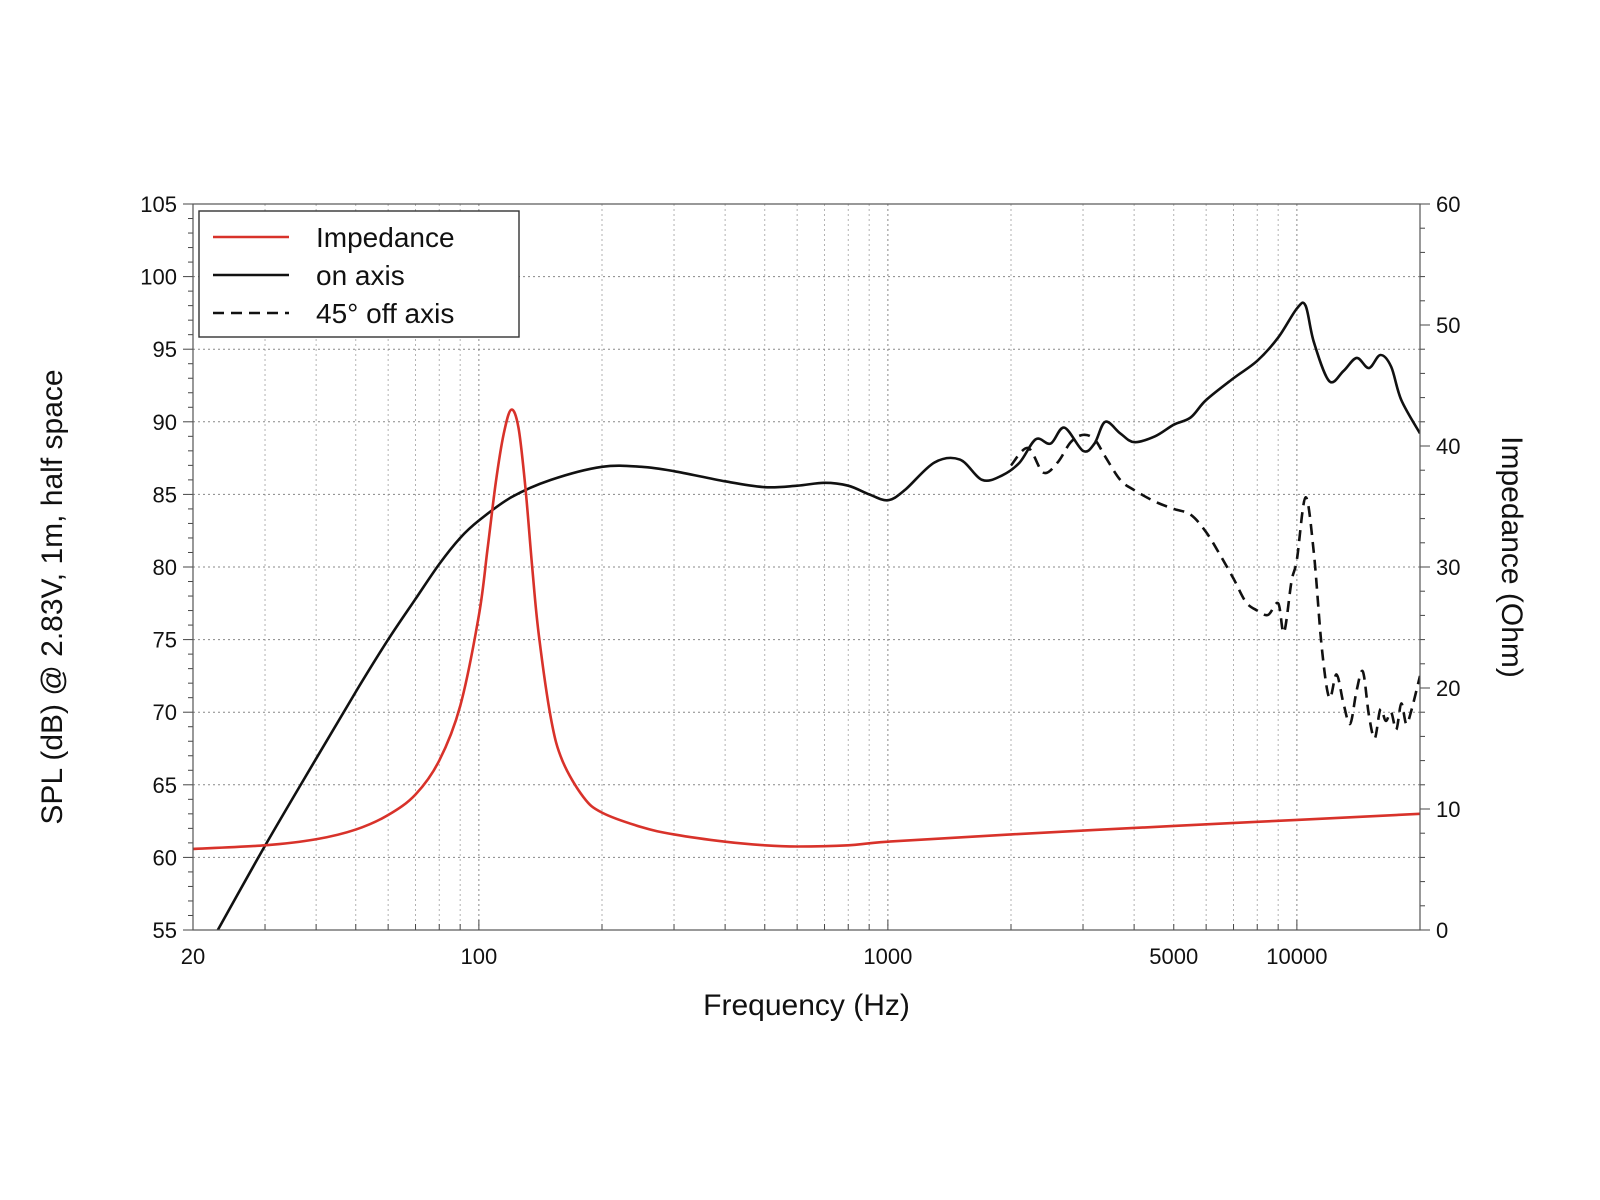 The image size is (1600, 1200). What do you see at coordinates (165, 494) in the screenshot?
I see `y-tick-label: 85` at bounding box center [165, 494].